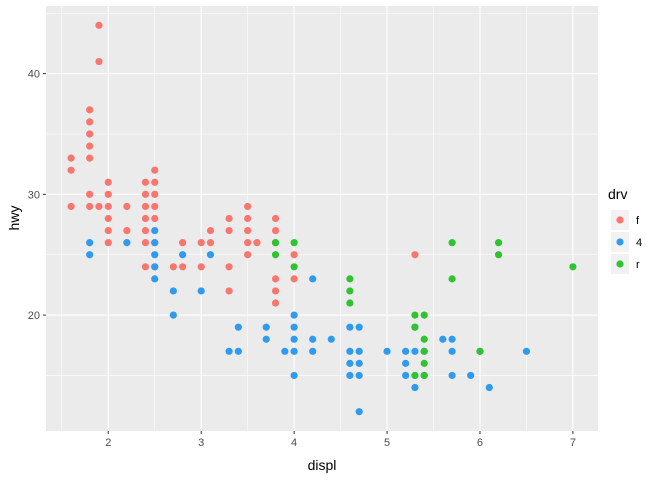 This screenshot has height=480, width=672. I want to click on y-axis-title: hwy, so click(14, 218).